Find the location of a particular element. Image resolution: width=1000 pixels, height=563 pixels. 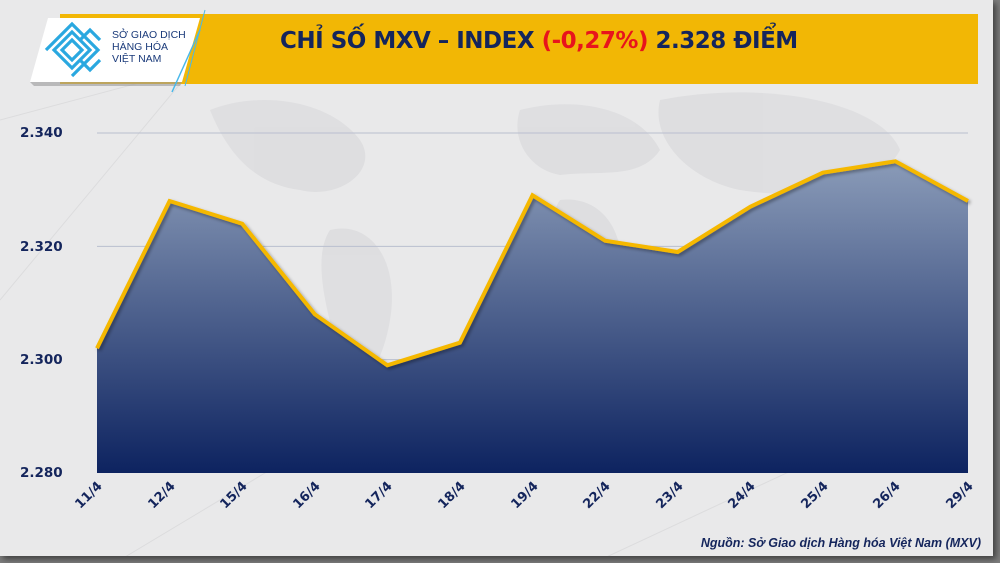

logo-text: SỞ GIAO DỊCH HÀNG HÓA VIỆT NAM is located at coordinates (149, 47).